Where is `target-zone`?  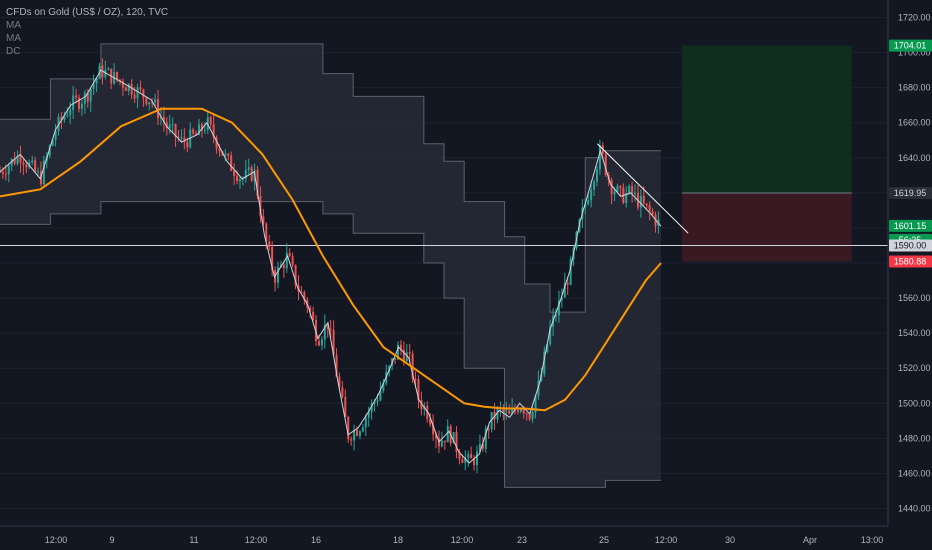 target-zone is located at coordinates (767, 119).